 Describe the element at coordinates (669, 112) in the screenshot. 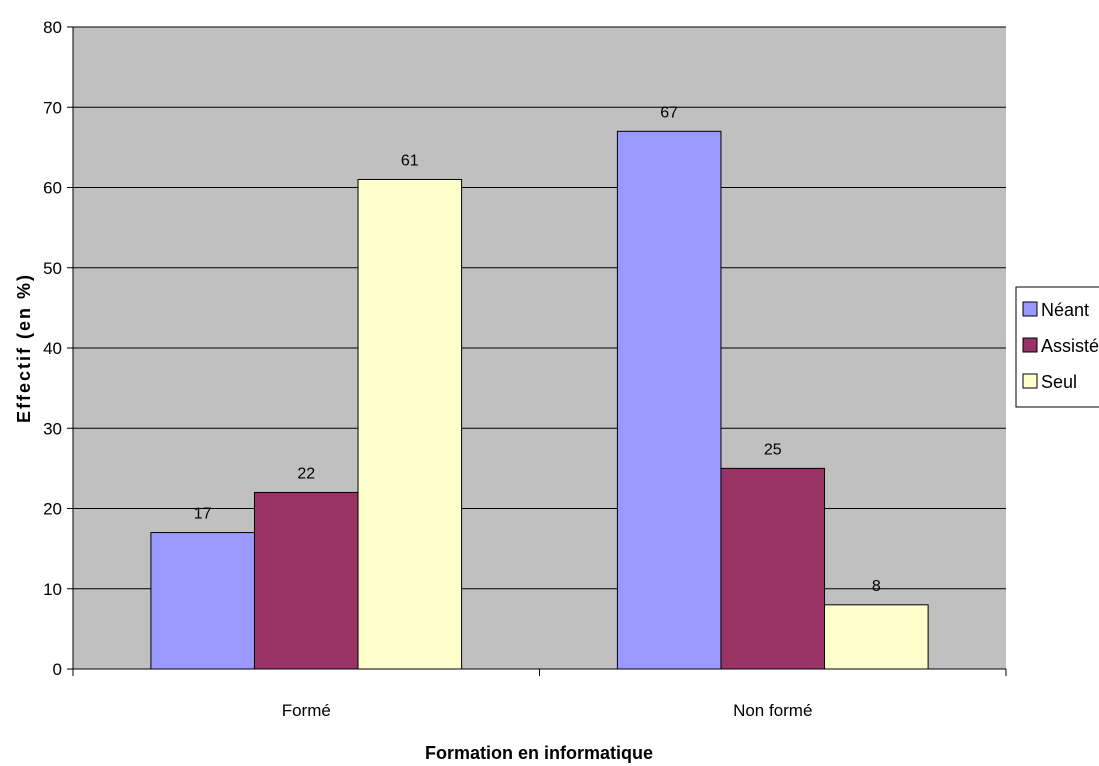

I see `data-label: 67` at that location.